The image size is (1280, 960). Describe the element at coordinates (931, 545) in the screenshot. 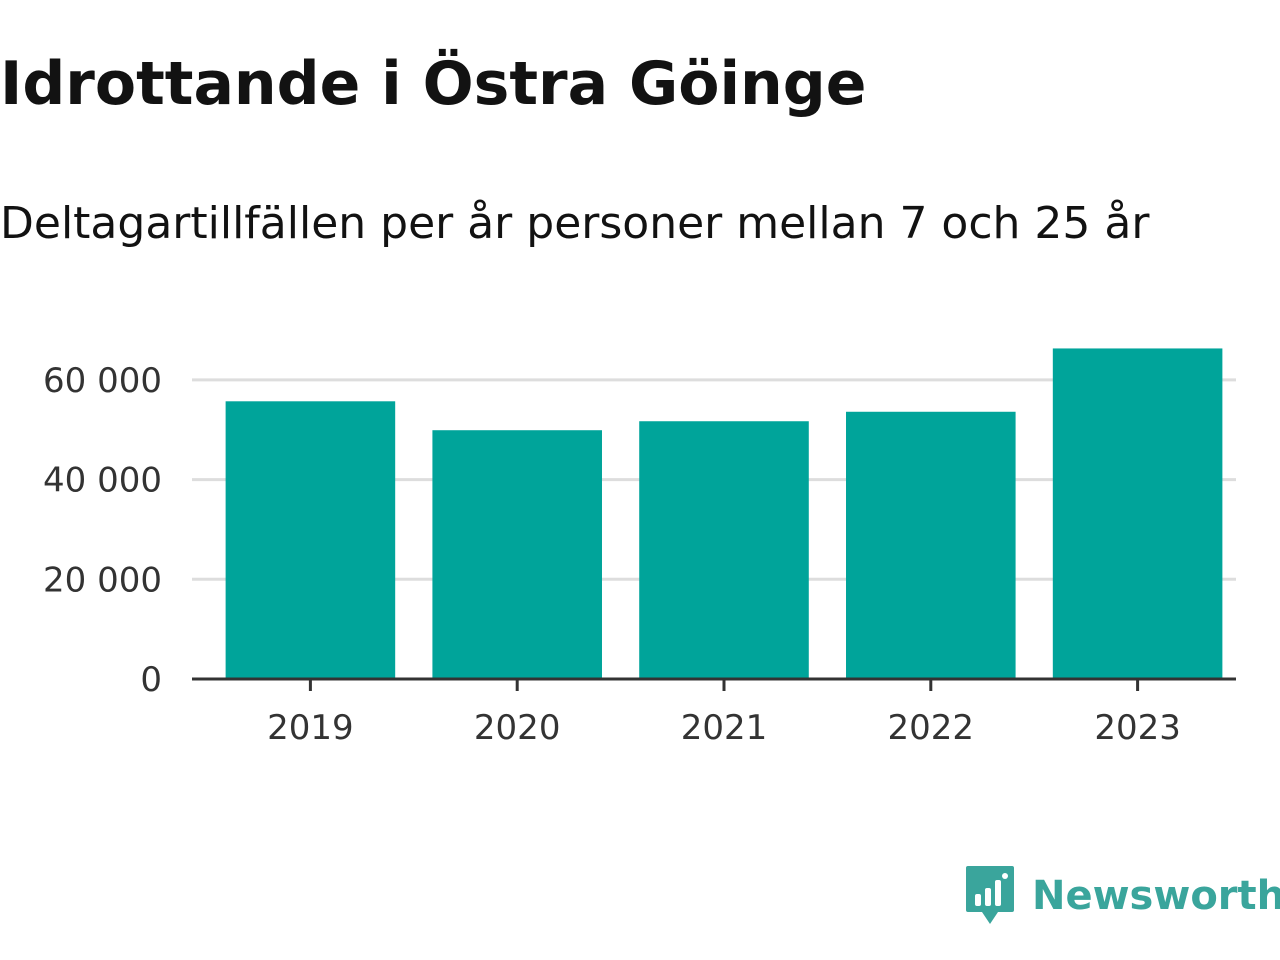

I see `bar-2022` at that location.